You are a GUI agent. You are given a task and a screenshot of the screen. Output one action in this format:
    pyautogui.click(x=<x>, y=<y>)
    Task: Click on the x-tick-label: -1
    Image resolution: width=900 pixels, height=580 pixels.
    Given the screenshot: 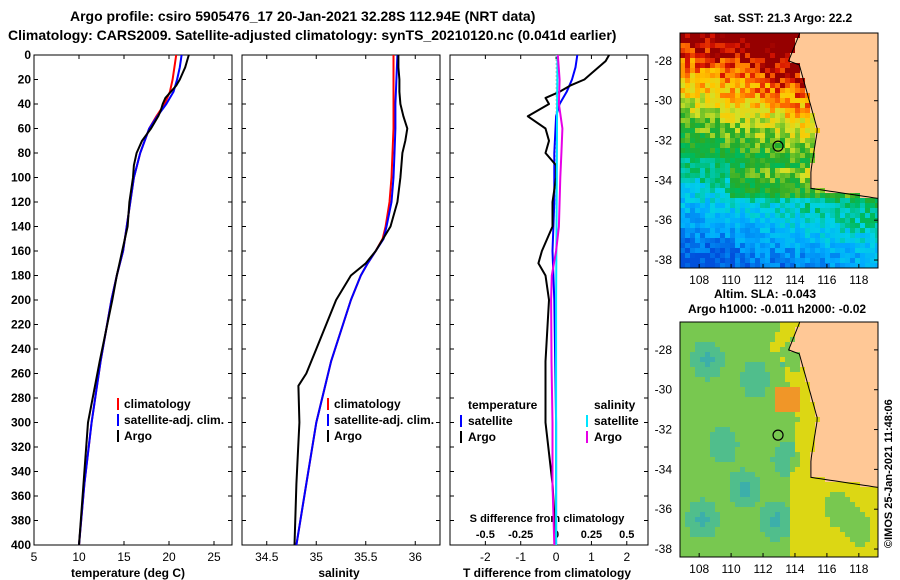 What is the action you would take?
    pyautogui.click(x=520, y=557)
    